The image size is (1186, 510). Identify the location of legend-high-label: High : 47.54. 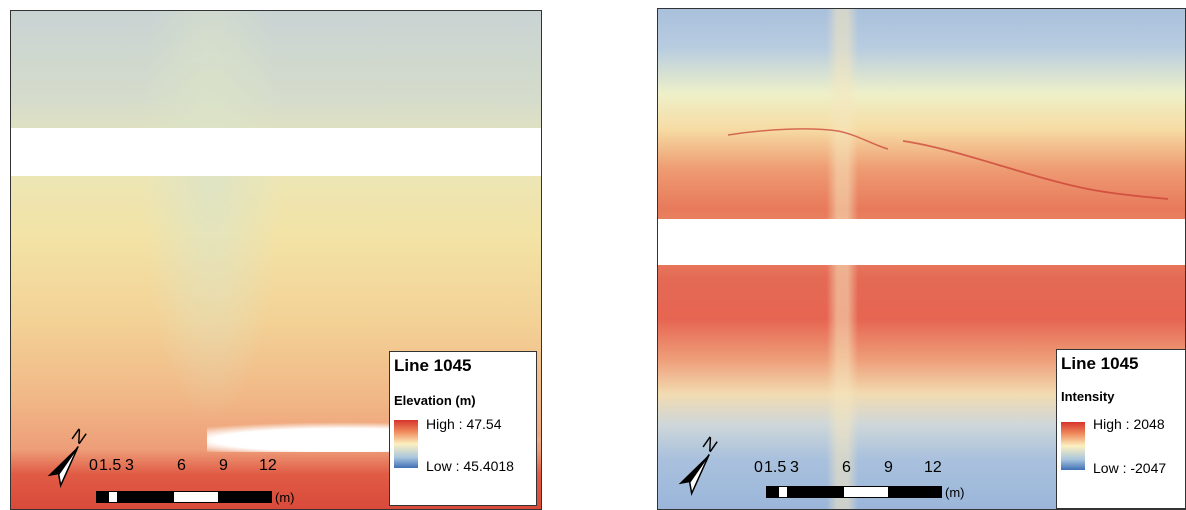
(464, 424).